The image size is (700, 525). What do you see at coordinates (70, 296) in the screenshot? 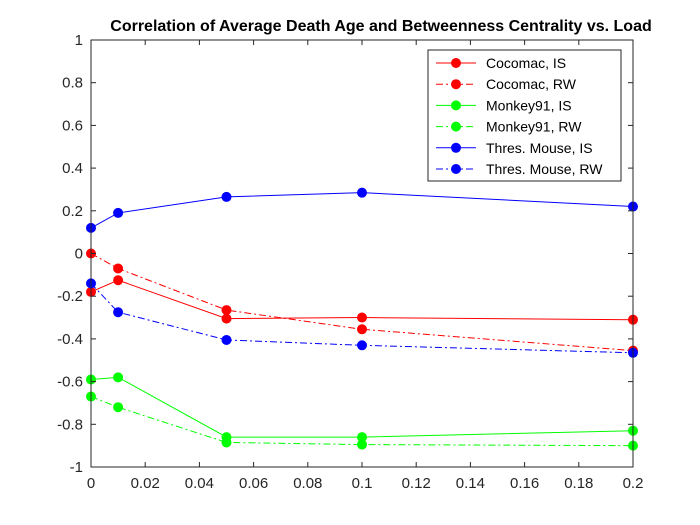
I see `y-tick-label: -0.2` at bounding box center [70, 296].